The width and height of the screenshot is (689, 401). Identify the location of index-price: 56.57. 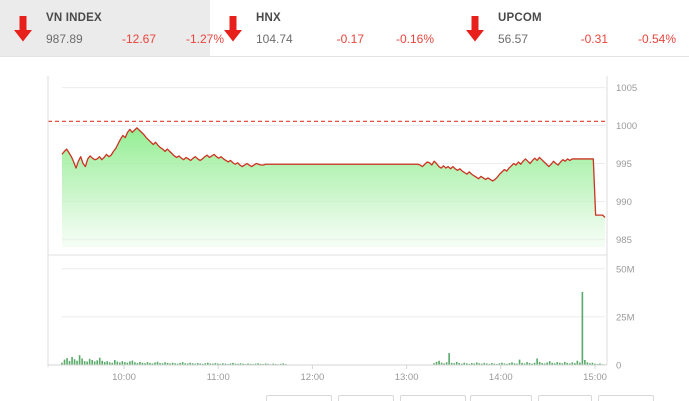
(513, 39).